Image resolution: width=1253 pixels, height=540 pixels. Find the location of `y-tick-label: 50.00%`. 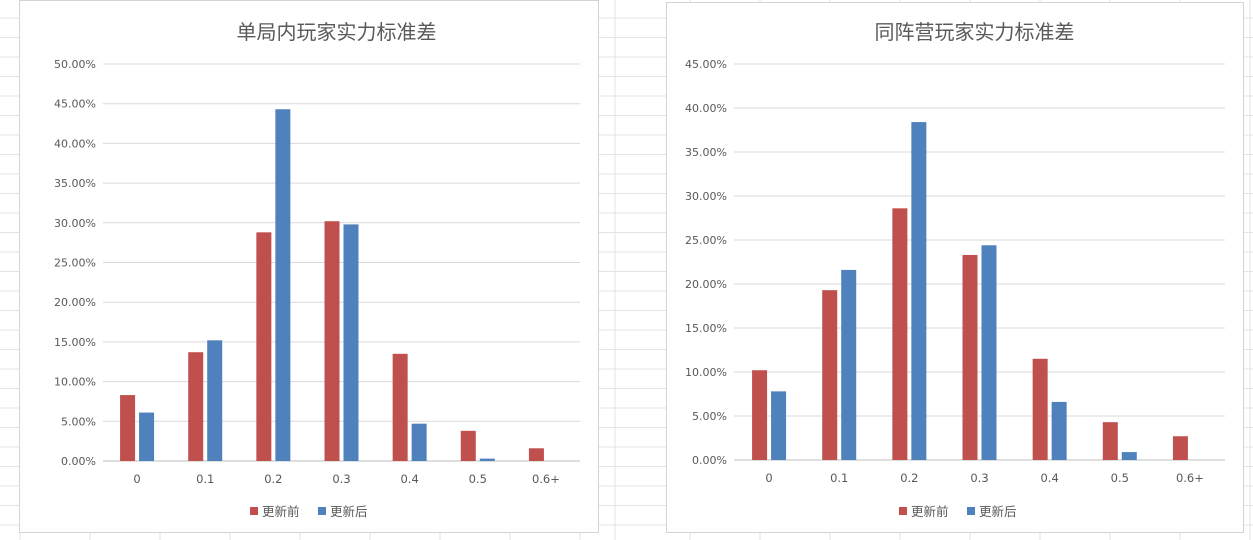

y-tick-label: 50.00% is located at coordinates (75, 64).